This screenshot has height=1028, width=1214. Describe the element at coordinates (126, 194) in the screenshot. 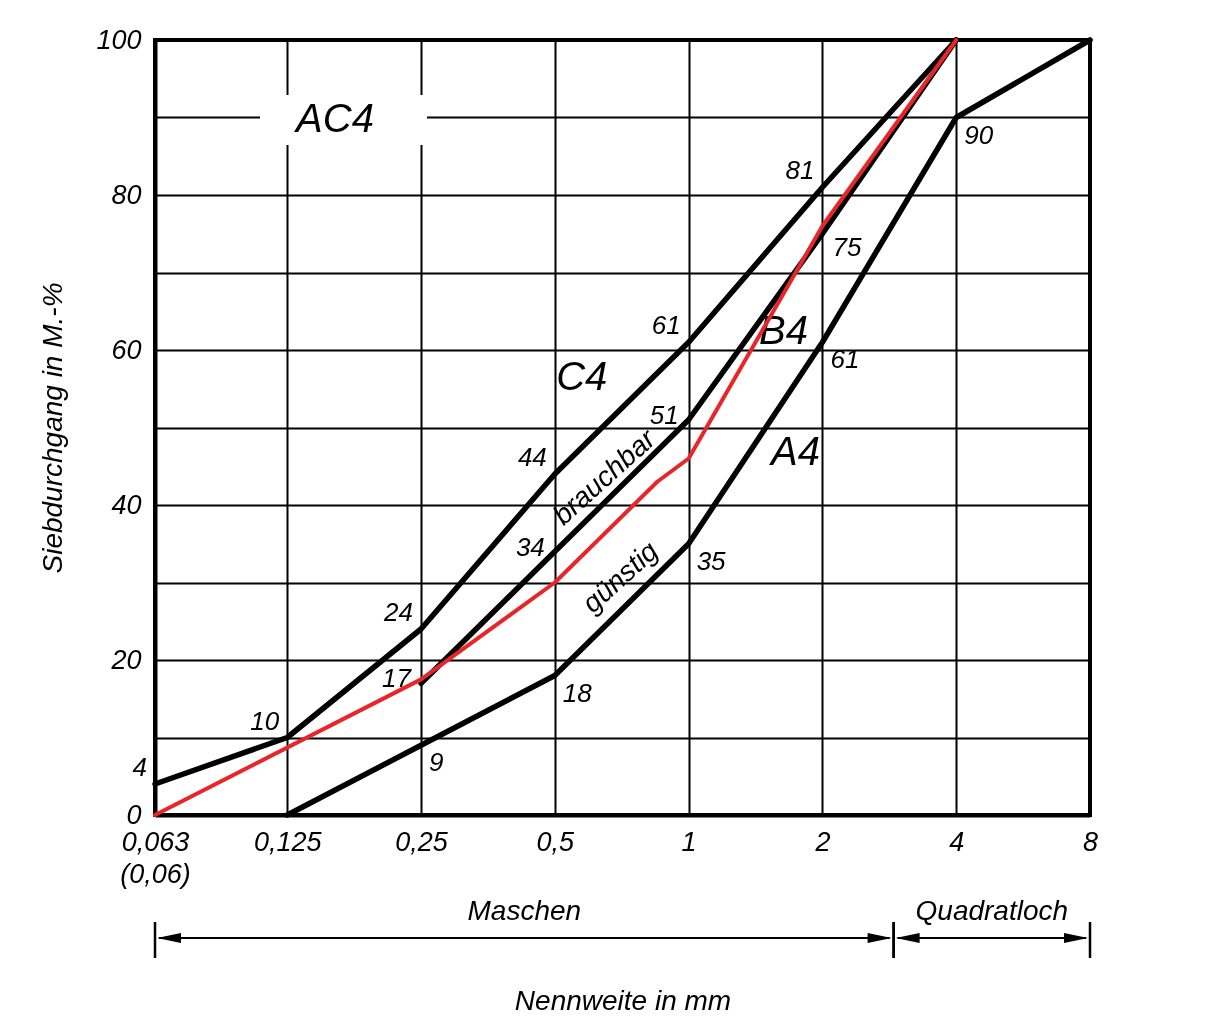

I see `y-tick-label: 80` at that location.